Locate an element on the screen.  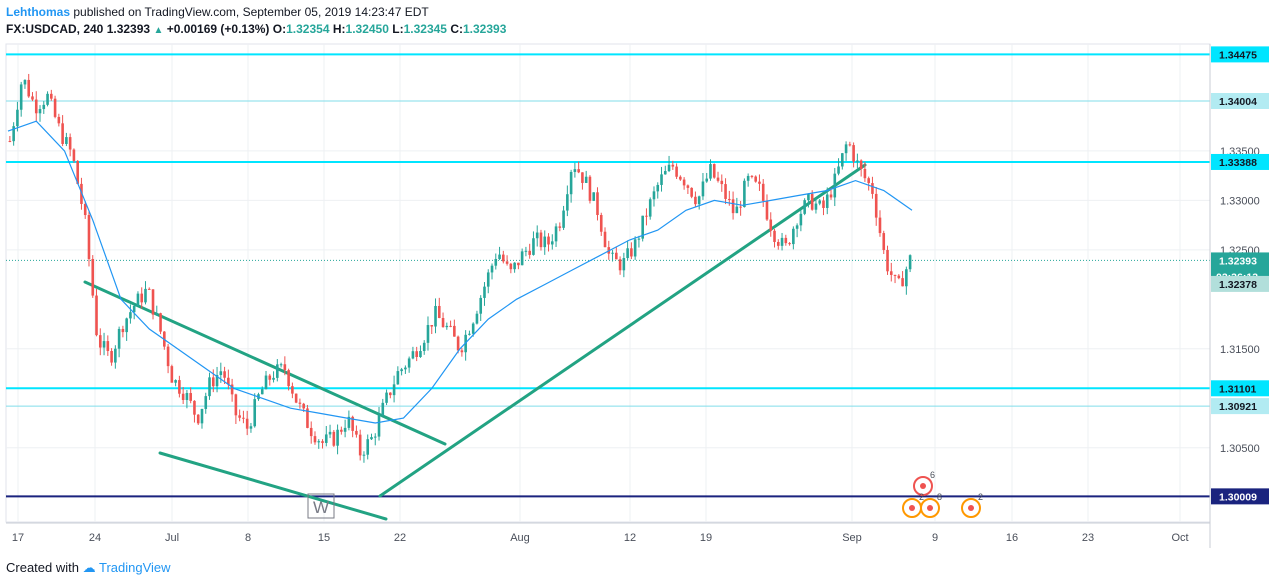
trendline is located at coordinates (265, 363).